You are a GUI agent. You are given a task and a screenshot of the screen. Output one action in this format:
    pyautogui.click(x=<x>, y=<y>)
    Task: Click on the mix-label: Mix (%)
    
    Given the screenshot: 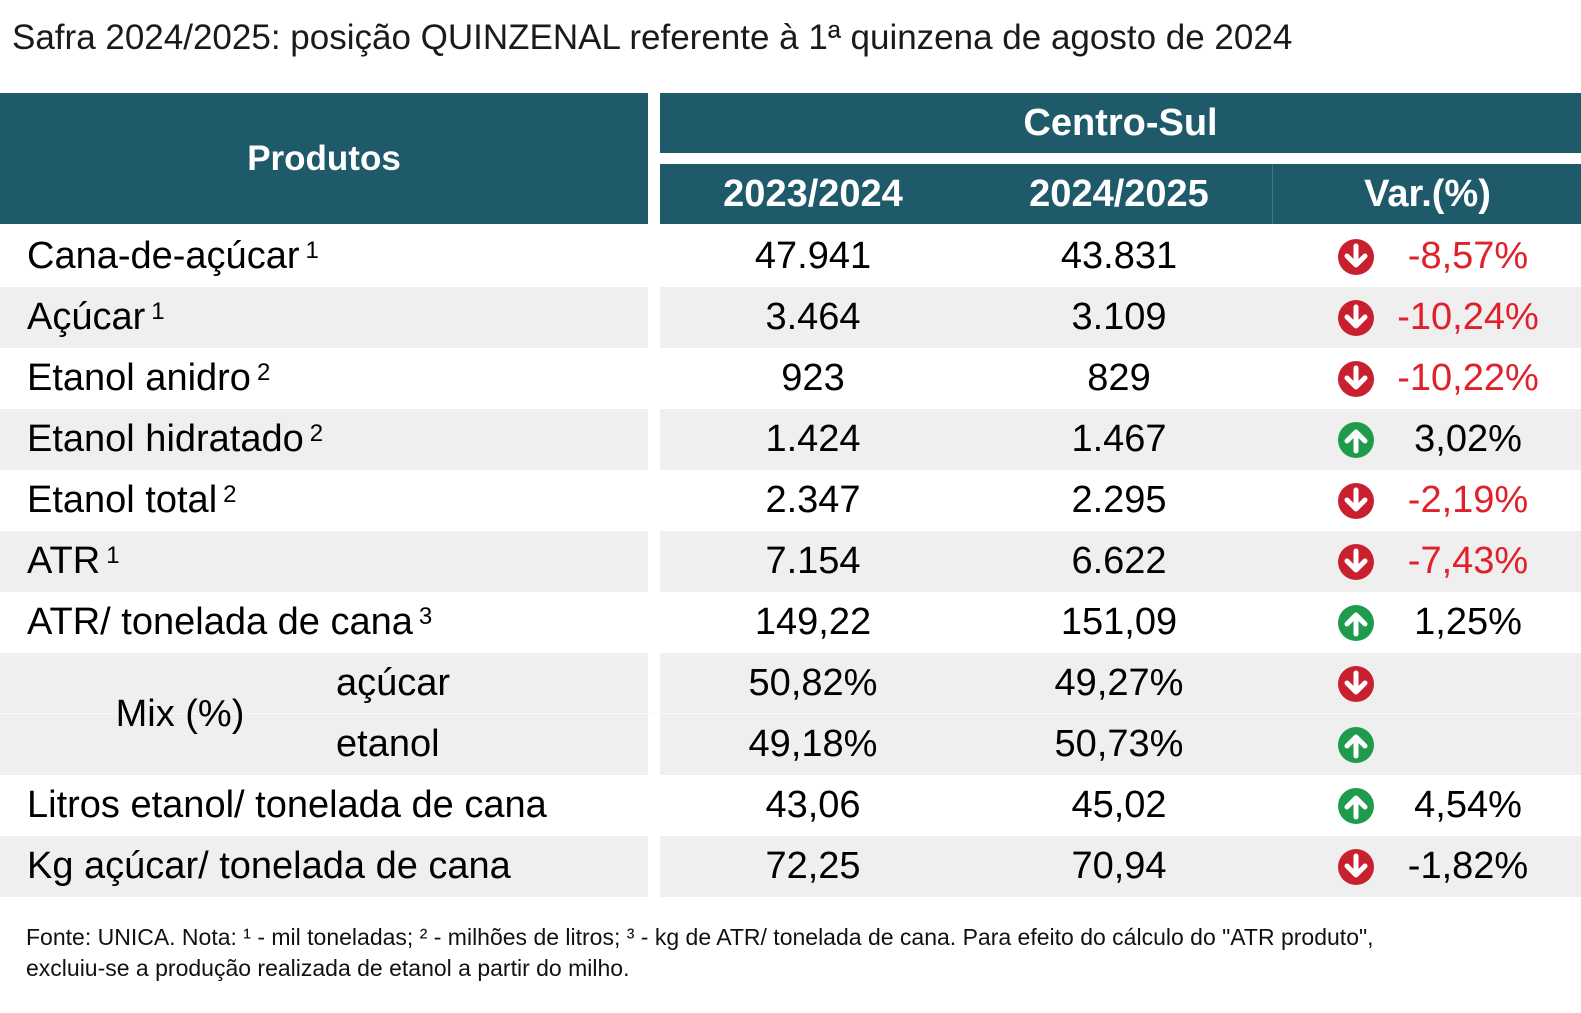 What is the action you would take?
    pyautogui.click(x=180, y=714)
    